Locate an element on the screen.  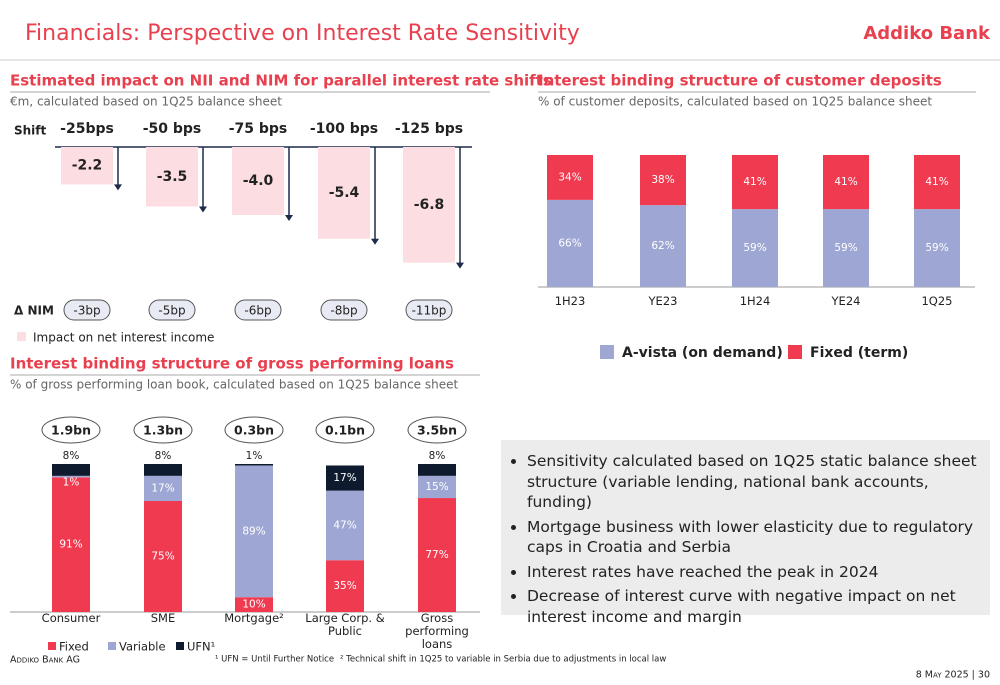
total-label: 1.3bn is located at coordinates (163, 430).